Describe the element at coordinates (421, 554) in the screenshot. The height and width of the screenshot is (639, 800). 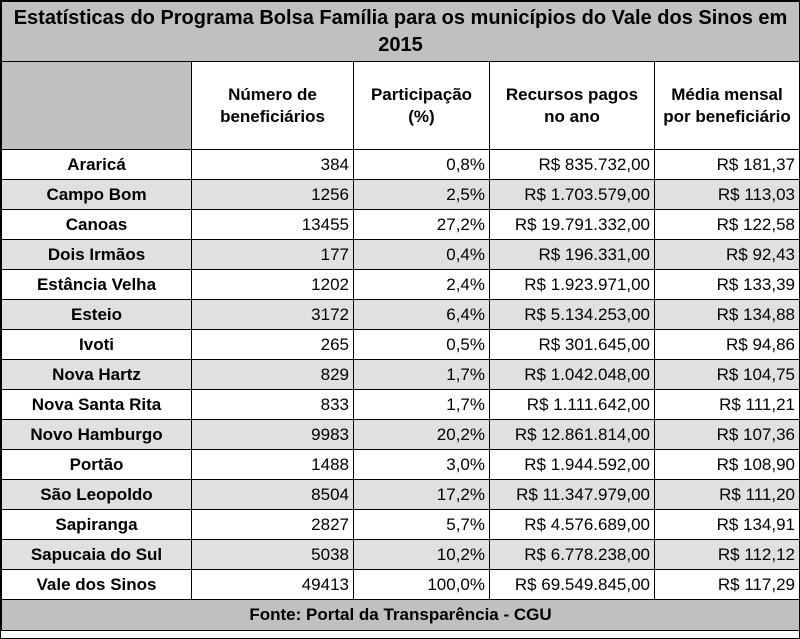
I see `cell-participacao: 10,2%` at that location.